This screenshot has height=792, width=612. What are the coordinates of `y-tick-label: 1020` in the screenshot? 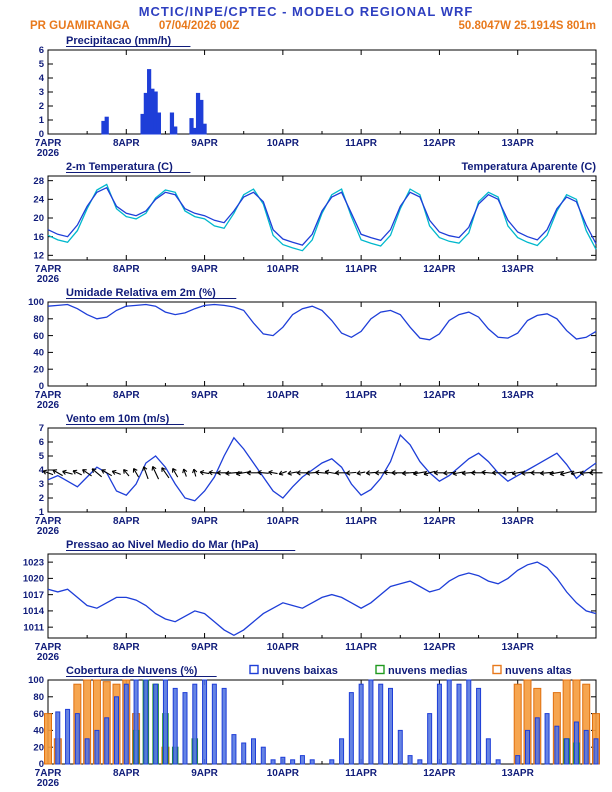 It's located at (33, 579).